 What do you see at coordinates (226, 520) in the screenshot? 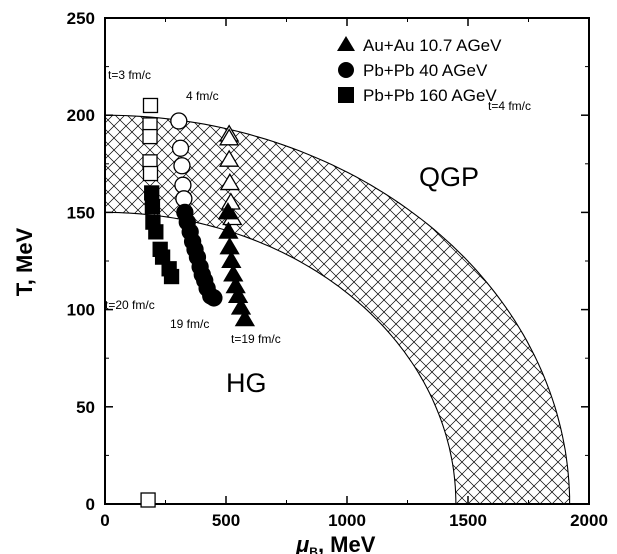
I see `x-tick-label: 500` at bounding box center [226, 520].